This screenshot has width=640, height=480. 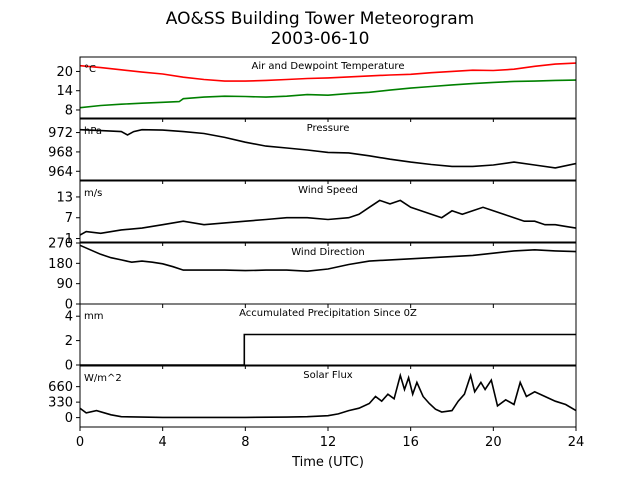 I want to click on y-tick-label: 8, so click(x=69, y=110).